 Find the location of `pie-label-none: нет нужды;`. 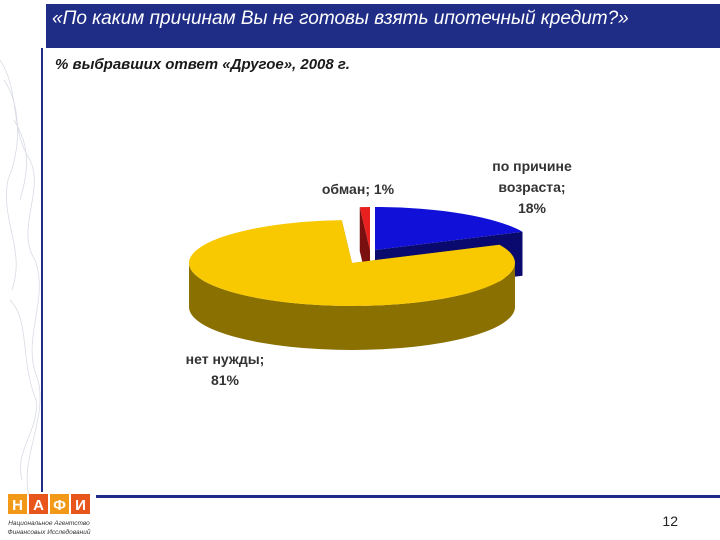

pie-label-none: нет нужды; is located at coordinates (225, 359).